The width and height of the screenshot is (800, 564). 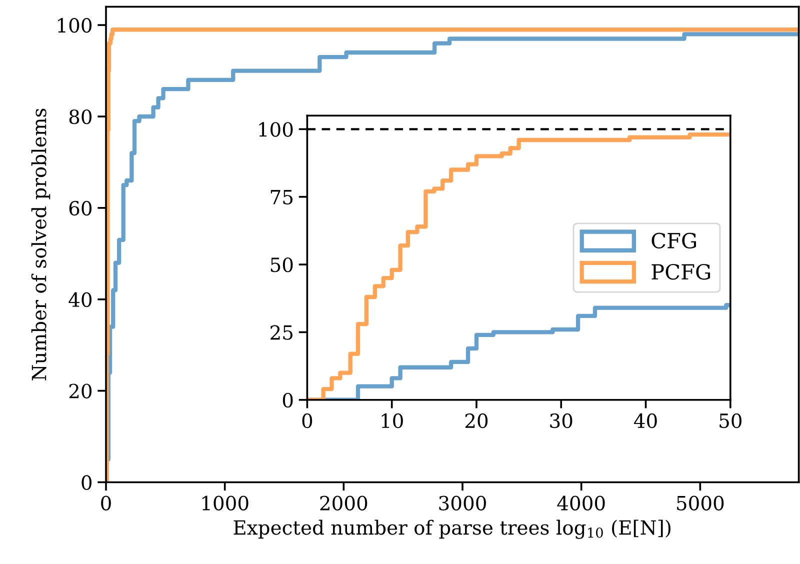 I want to click on x-tick-label: 20, so click(x=476, y=420).